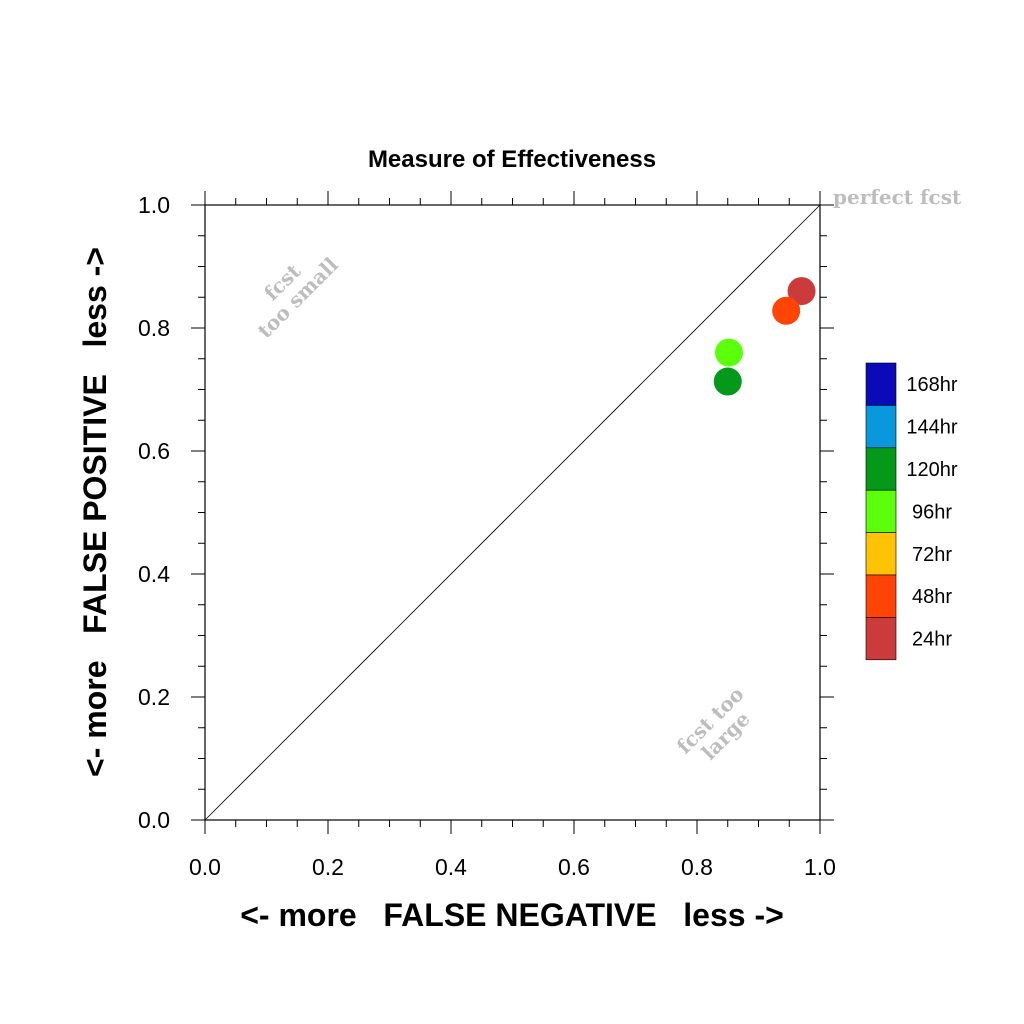  Describe the element at coordinates (786, 310) in the screenshot. I see `data-point-48hr` at that location.